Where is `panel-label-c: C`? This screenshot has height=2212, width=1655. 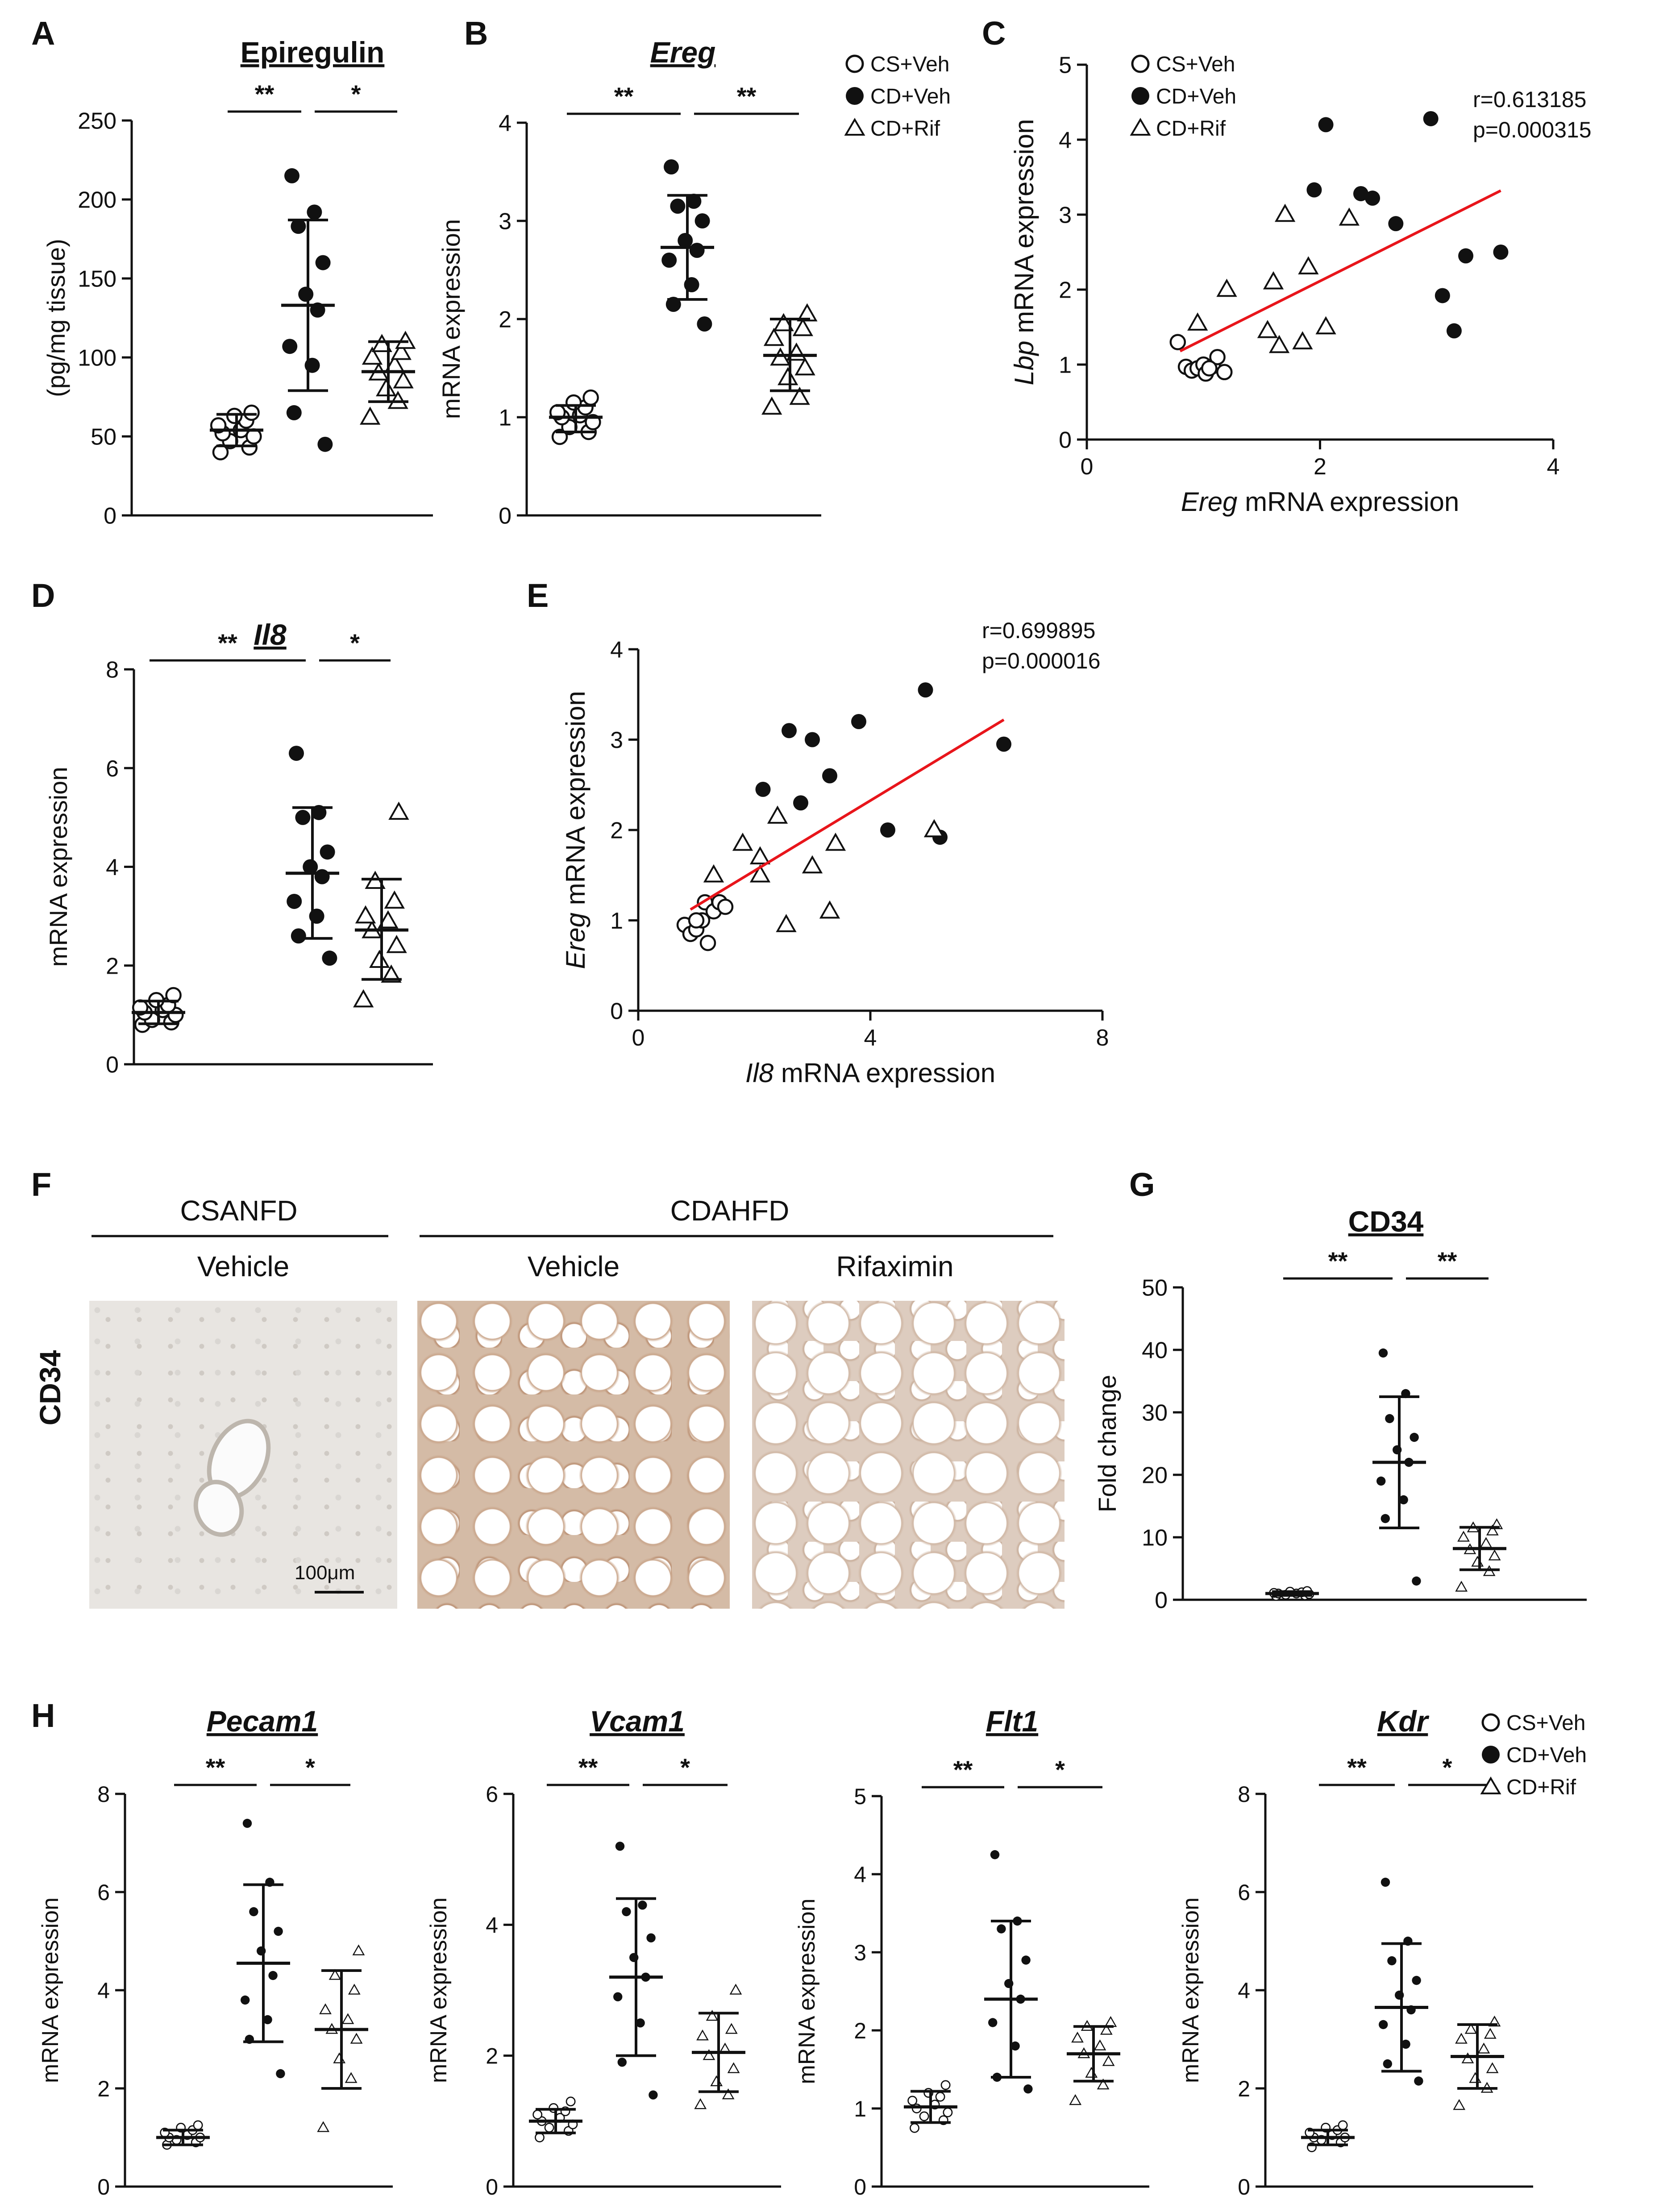 panel-label-c: C is located at coordinates (994, 33).